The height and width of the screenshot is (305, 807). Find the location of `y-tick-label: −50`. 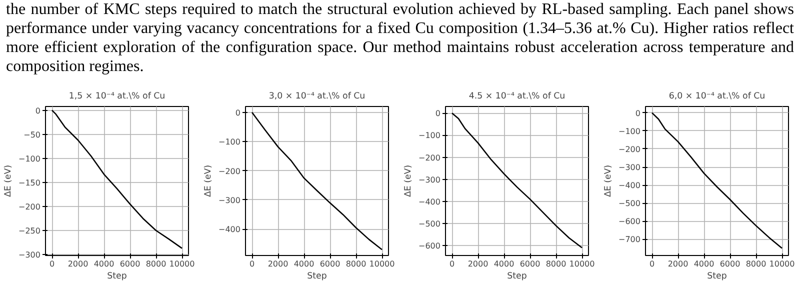

y-tick-label: −50 is located at coordinates (32, 135).